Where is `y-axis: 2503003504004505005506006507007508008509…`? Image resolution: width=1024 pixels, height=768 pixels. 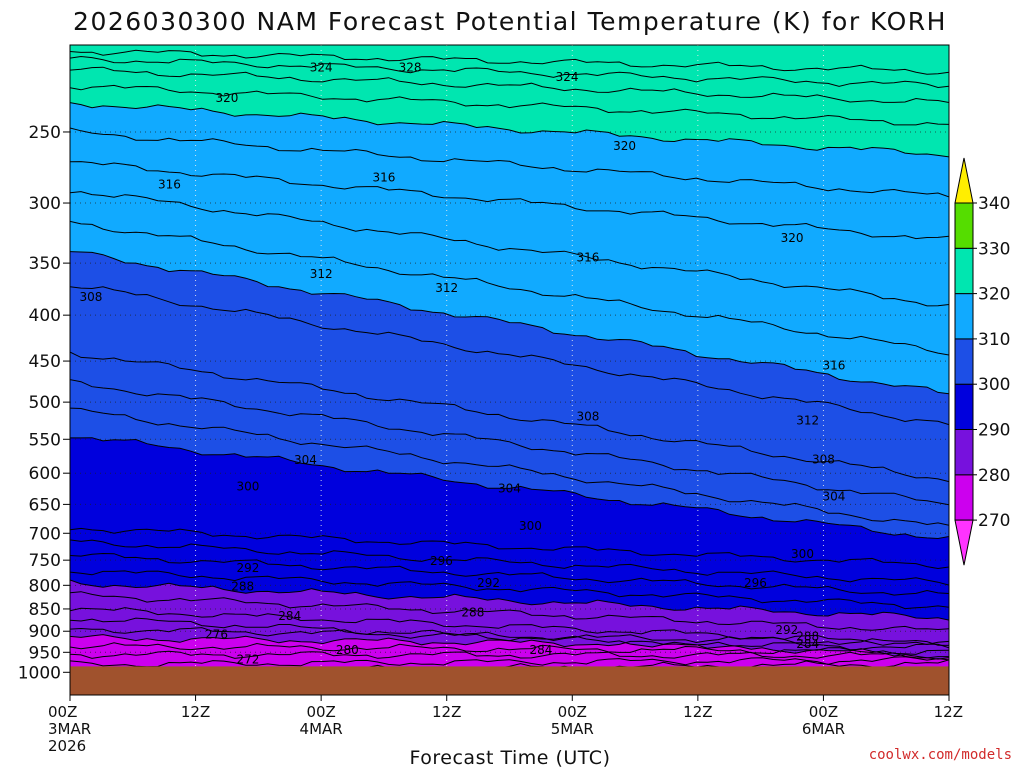
y-axis: 2503003504004505005506006507007508008509… is located at coordinates (44, 403).